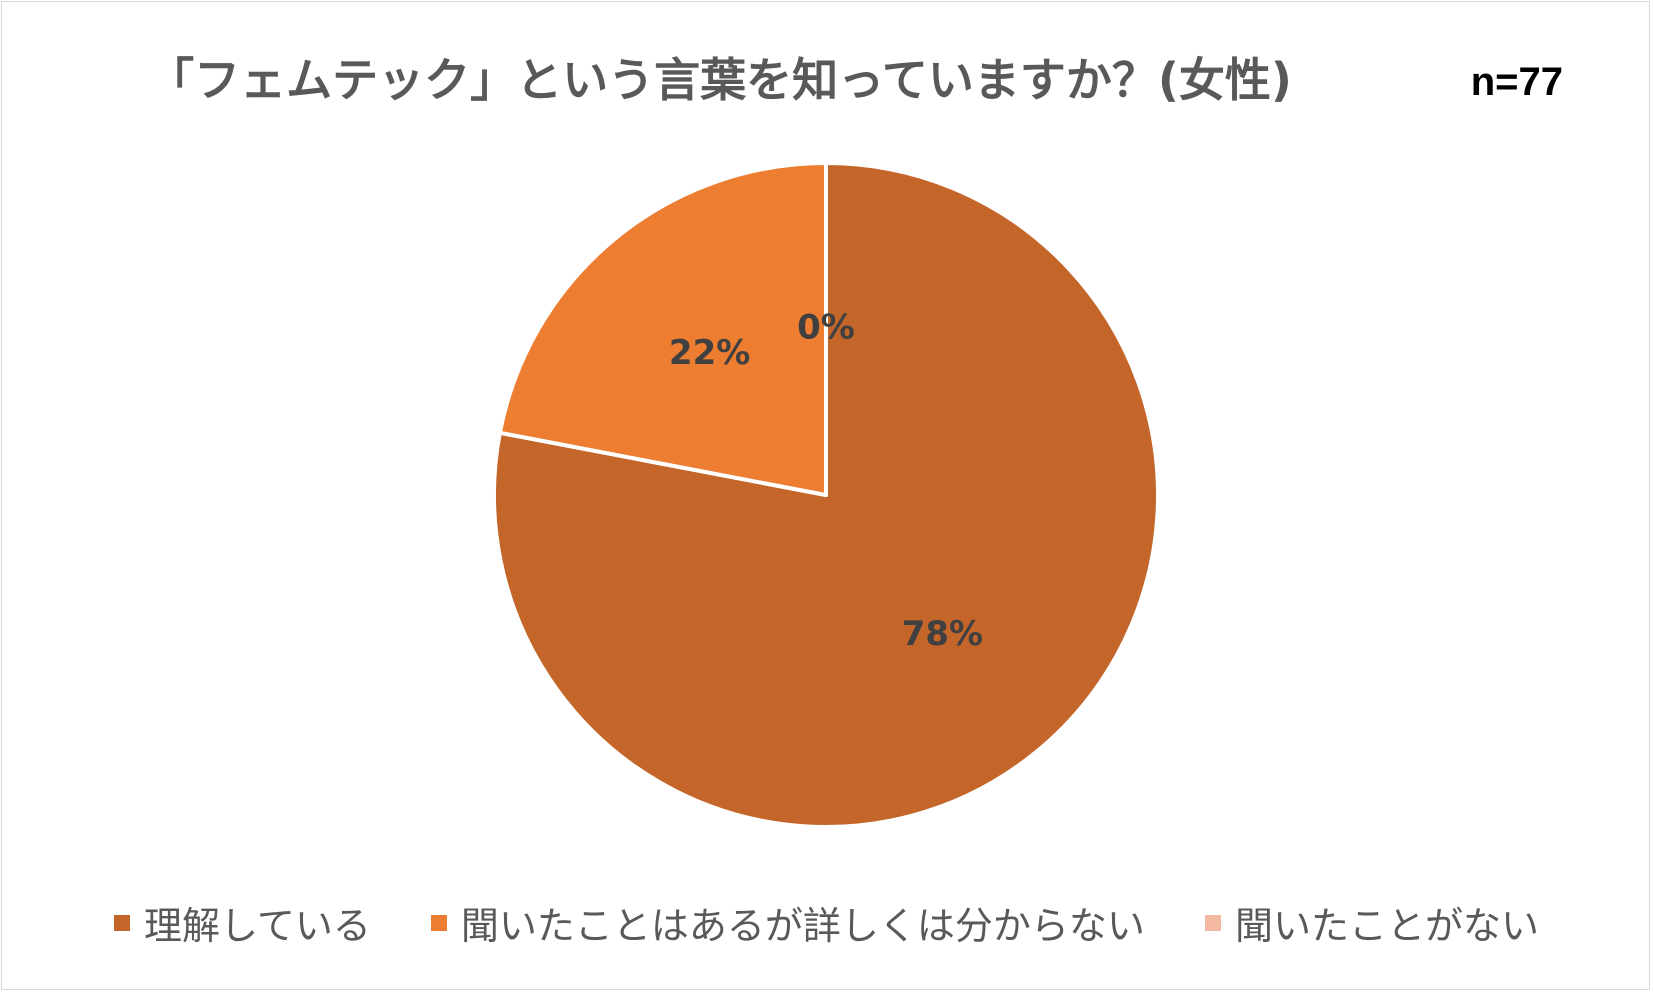 The width and height of the screenshot is (1653, 993). I want to click on legend-item-never-heard: 聞いたことがない, so click(1371, 922).